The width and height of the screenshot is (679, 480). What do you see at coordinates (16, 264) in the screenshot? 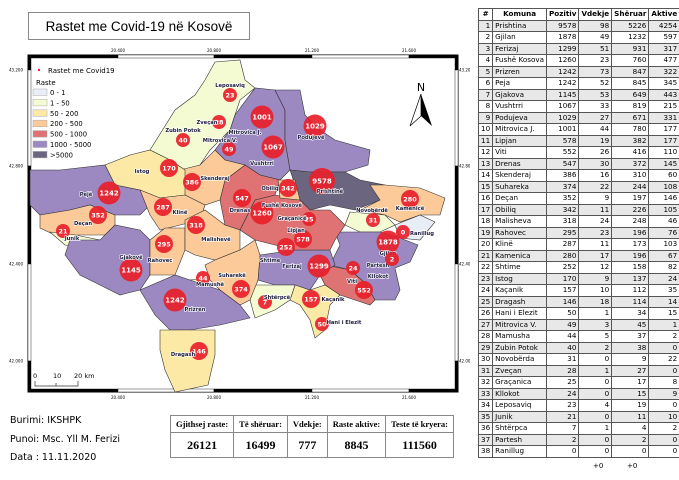
I see `lat-tick: 42.400` at bounding box center [16, 264].